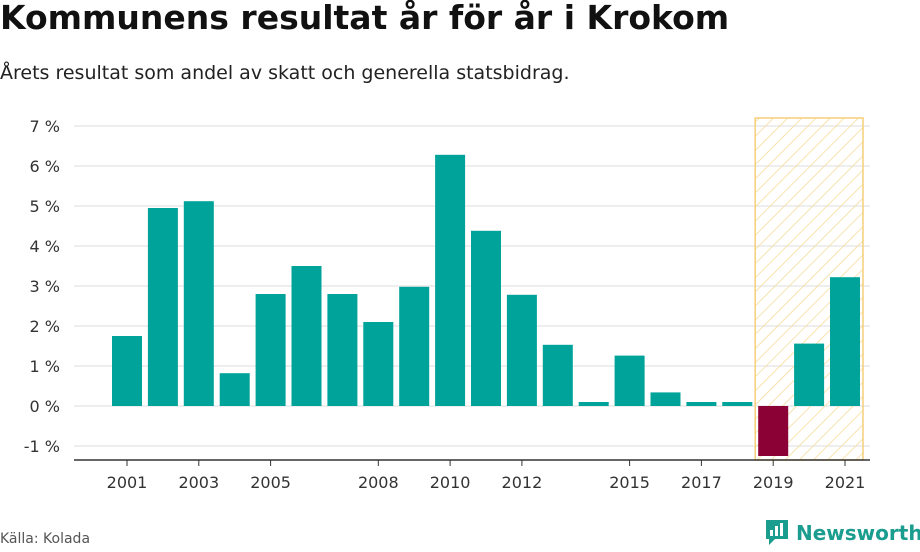 This screenshot has height=552, width=920. Describe the element at coordinates (198, 482) in the screenshot. I see `x-tick-label: 2003` at that location.